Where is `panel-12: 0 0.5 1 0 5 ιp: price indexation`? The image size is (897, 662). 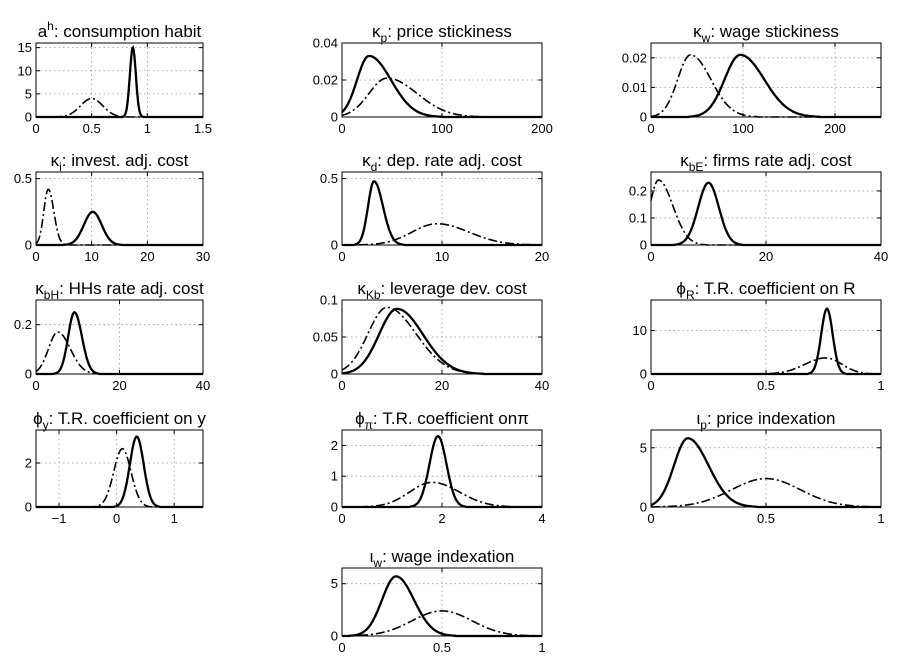 panel-12: 0 0.5 1 0 5 ιp: price indexation is located at coordinates (762, 467).